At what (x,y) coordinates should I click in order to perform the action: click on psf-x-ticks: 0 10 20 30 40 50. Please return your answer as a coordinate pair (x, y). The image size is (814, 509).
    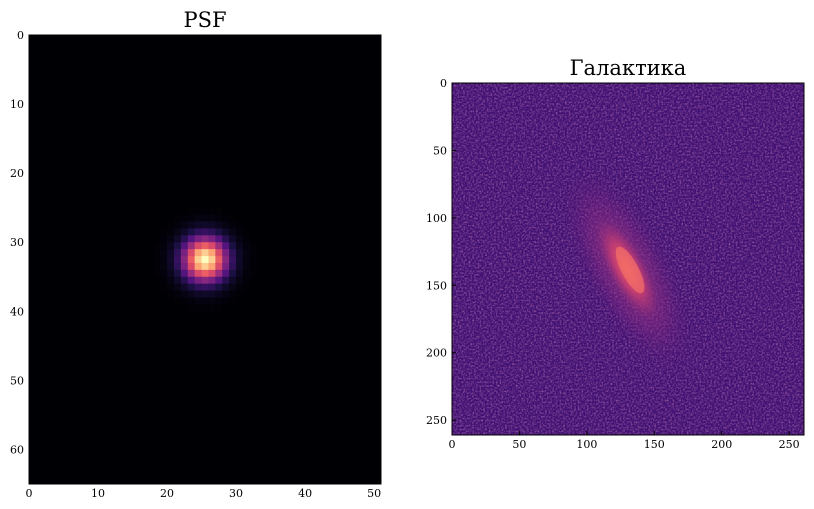
    Looking at the image, I should click on (203, 490).